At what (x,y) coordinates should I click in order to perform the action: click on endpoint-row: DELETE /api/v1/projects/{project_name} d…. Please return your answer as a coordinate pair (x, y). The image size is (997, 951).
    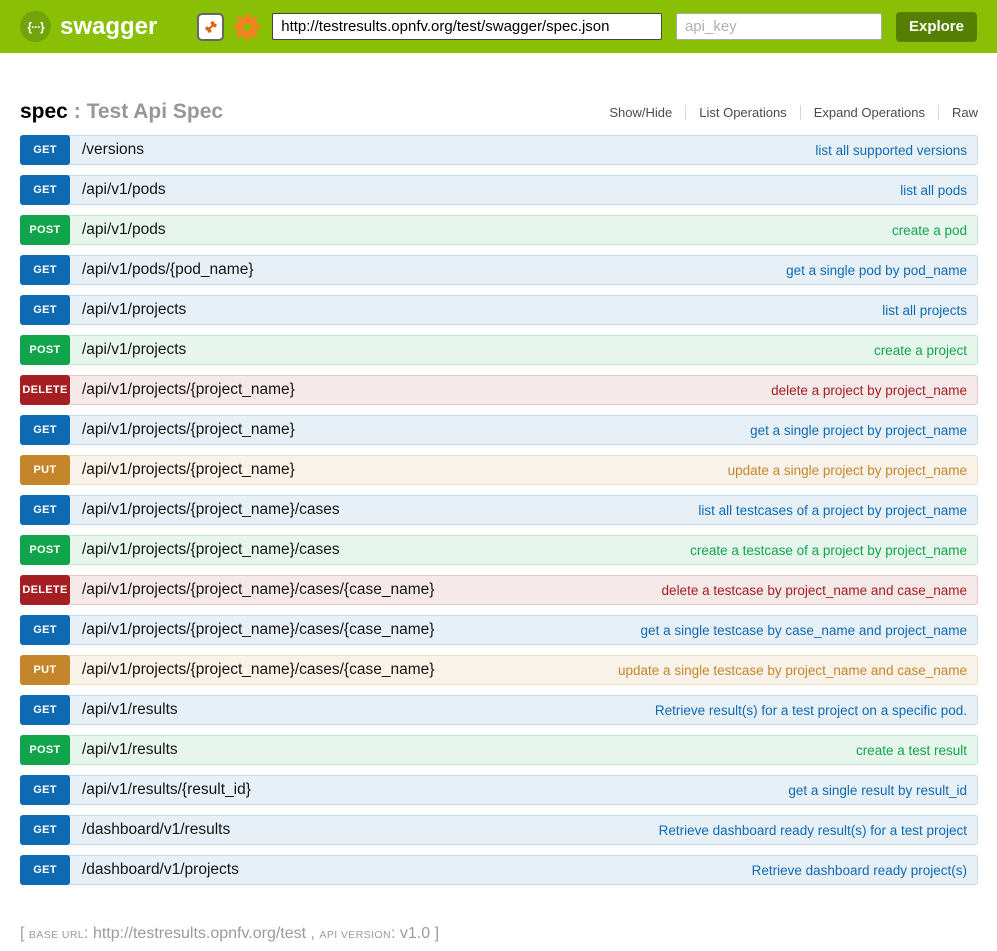
    Looking at the image, I should click on (499, 390).